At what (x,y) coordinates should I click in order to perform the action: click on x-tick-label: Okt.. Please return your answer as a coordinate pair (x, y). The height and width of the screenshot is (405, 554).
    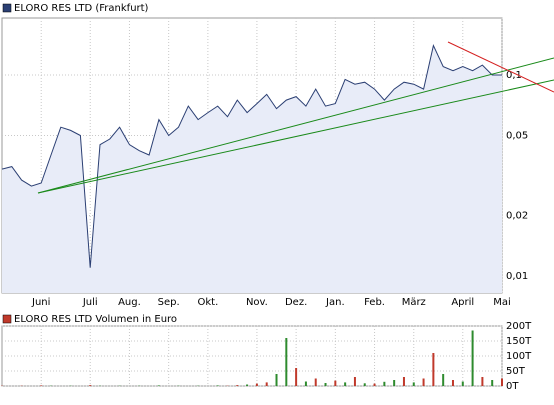
    Looking at the image, I should click on (207, 302).